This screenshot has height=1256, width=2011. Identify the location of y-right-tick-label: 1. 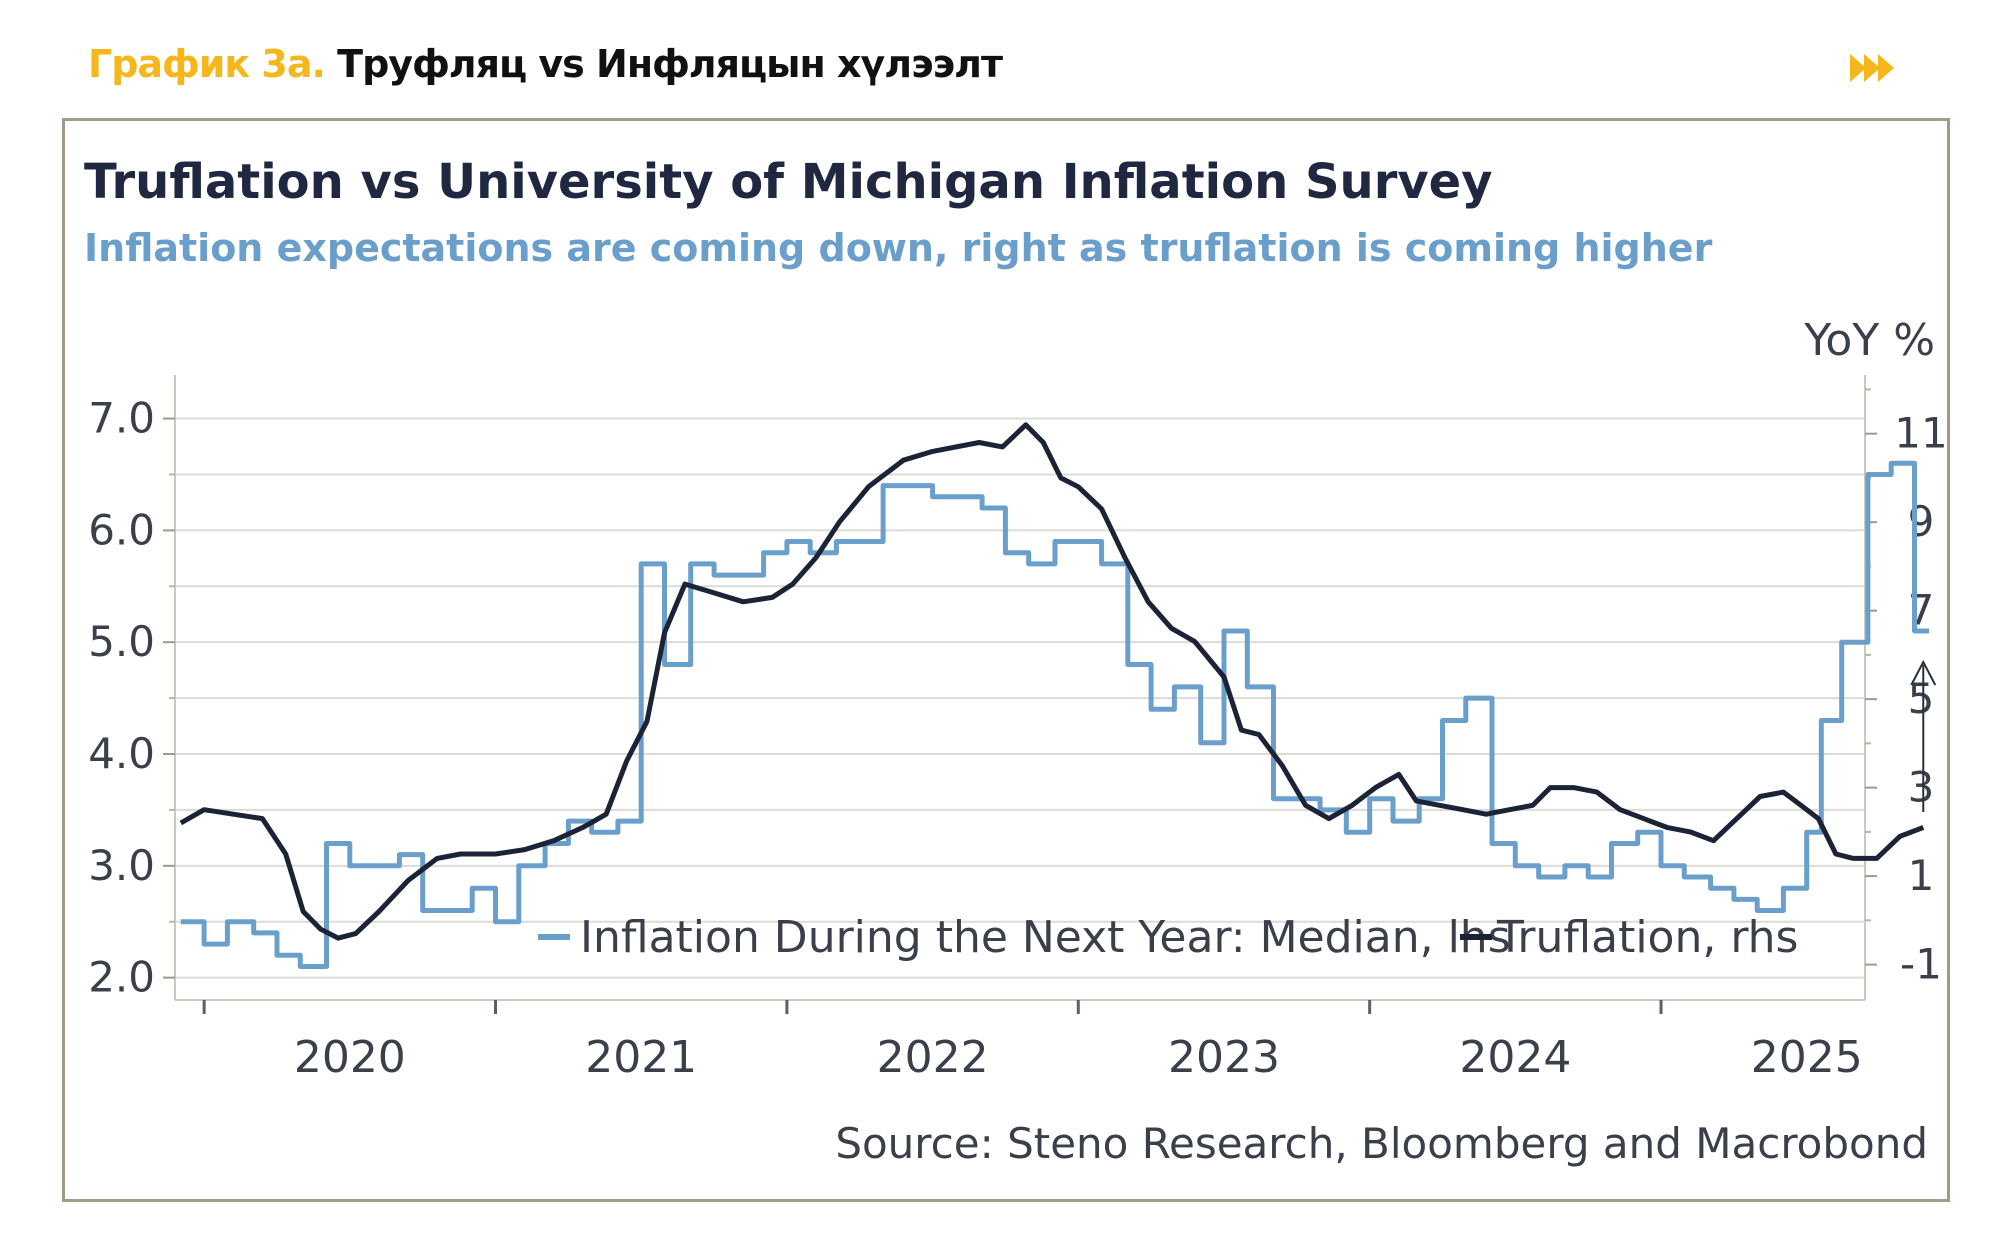
(1921, 875).